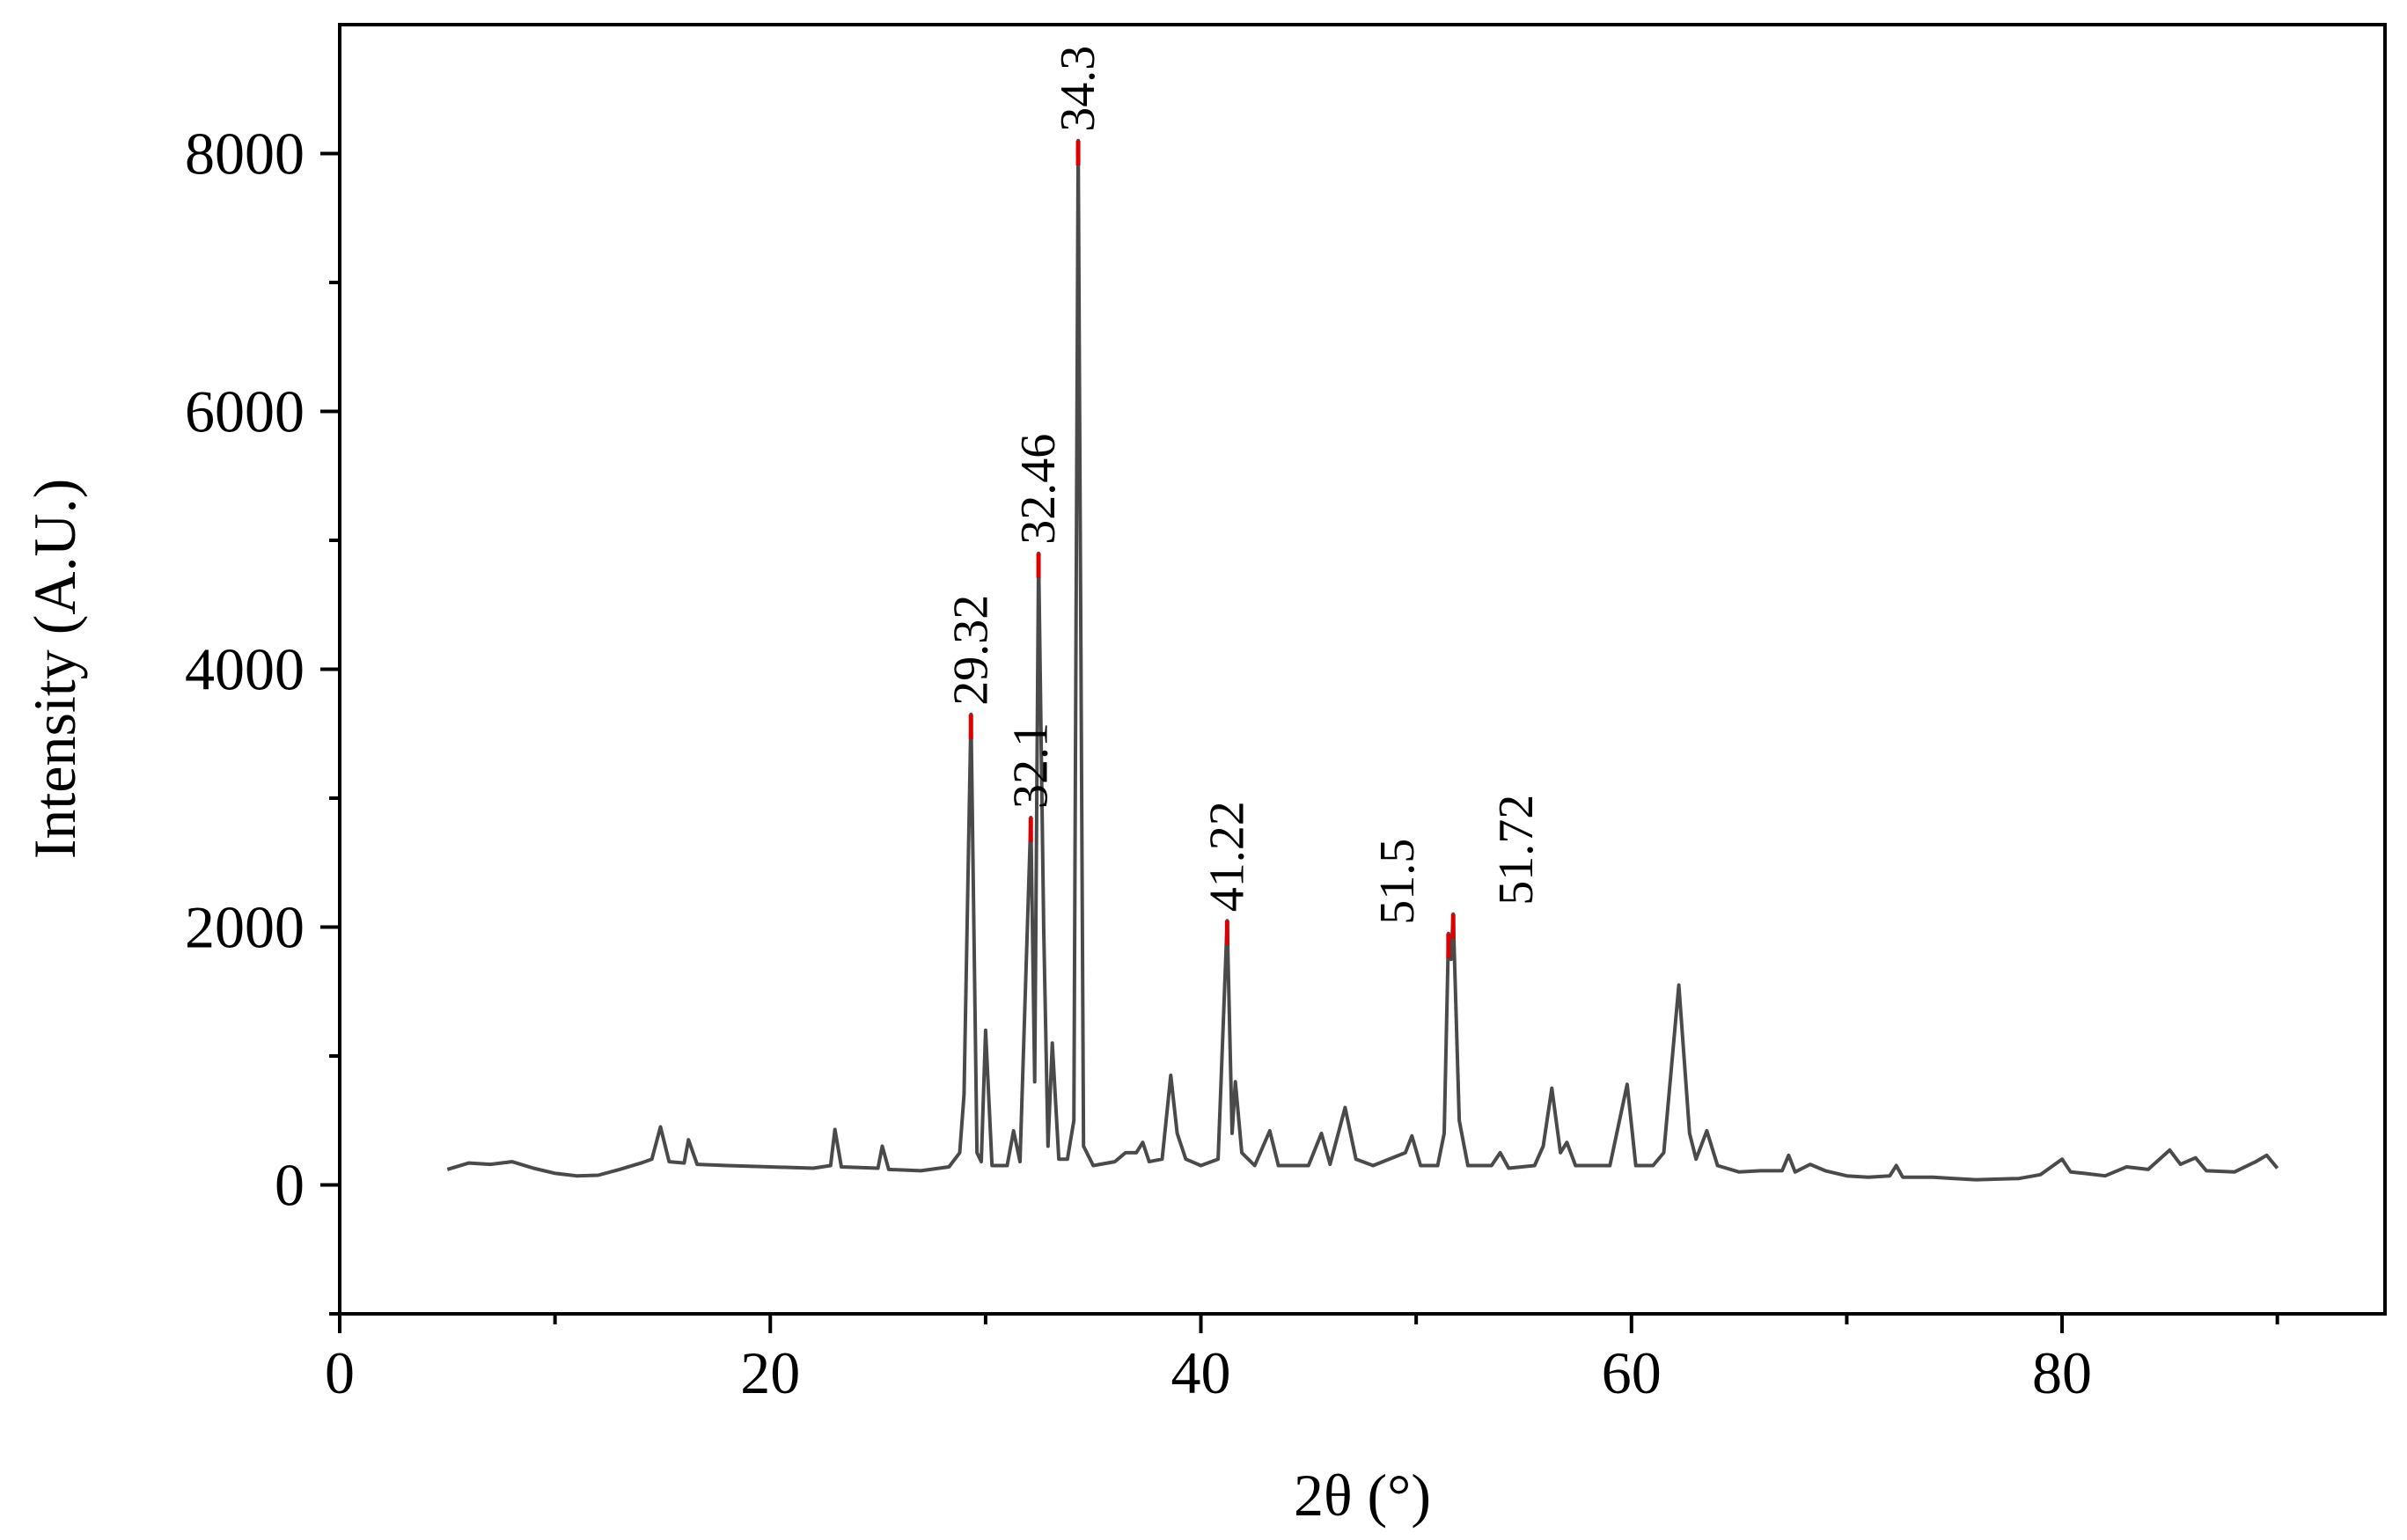  I want to click on x-tick-label: 80, so click(2062, 1372).